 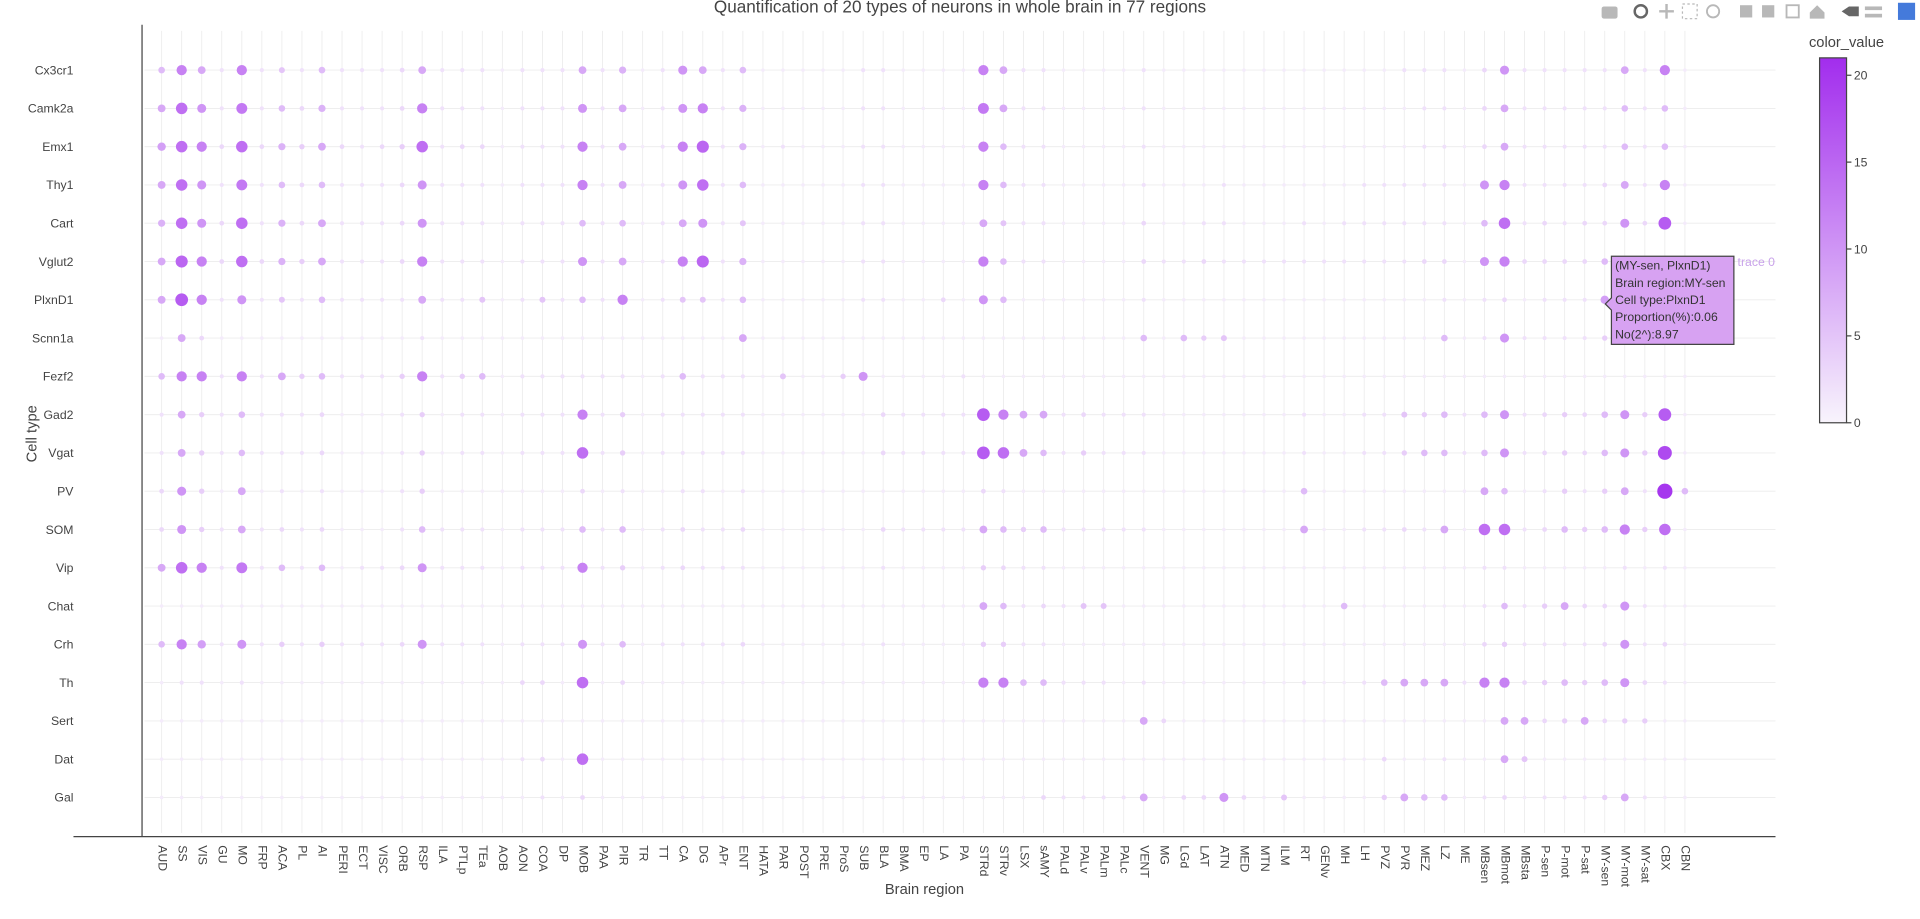 What do you see at coordinates (1768, 11) in the screenshot?
I see `zoom-out-icon` at bounding box center [1768, 11].